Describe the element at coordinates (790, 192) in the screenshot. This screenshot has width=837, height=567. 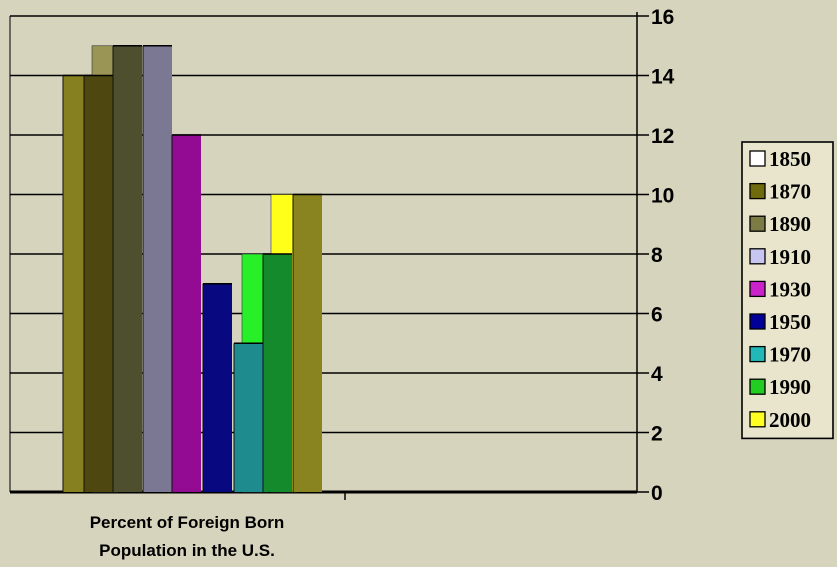
I see `legend-label-1870: 1870` at that location.